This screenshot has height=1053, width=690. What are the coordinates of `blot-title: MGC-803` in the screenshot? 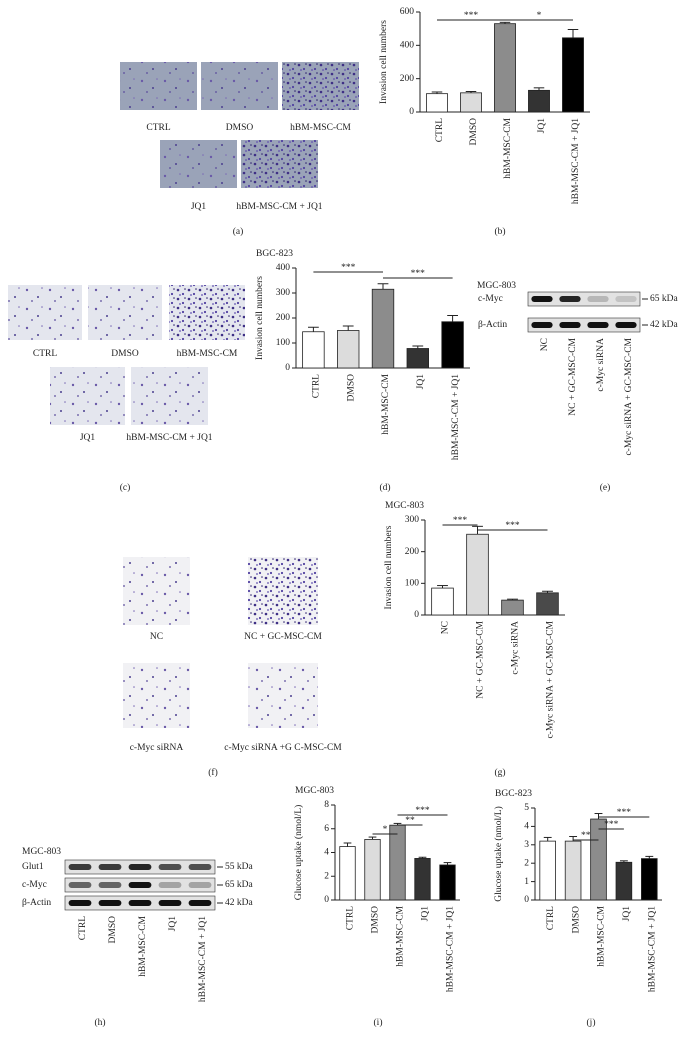 It's located at (41, 852).